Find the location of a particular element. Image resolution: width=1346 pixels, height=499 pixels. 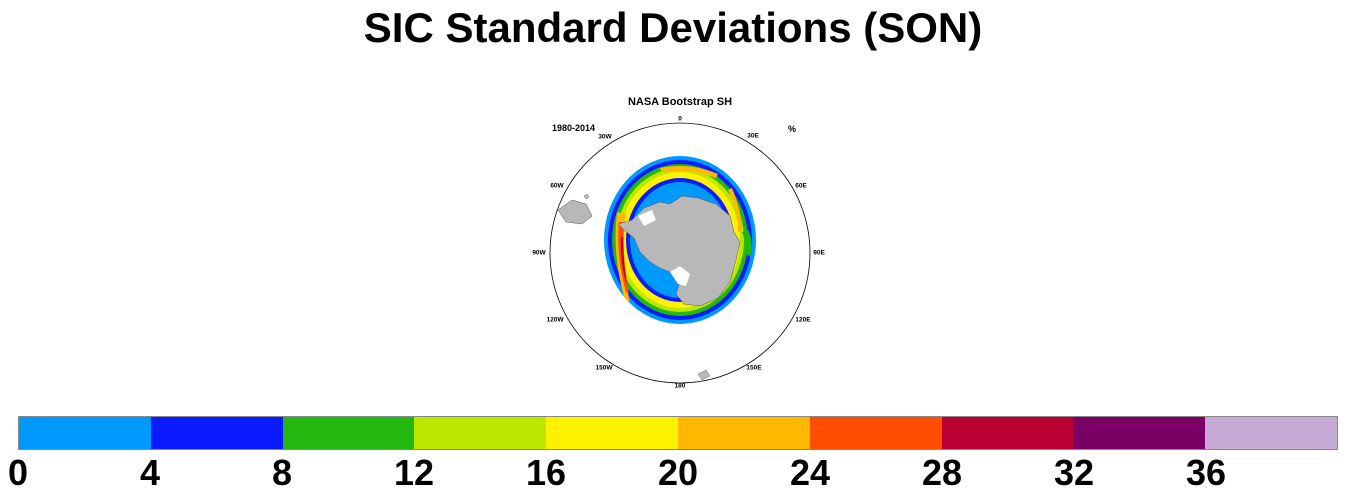

lon-label-90w: 90W is located at coordinates (539, 253).